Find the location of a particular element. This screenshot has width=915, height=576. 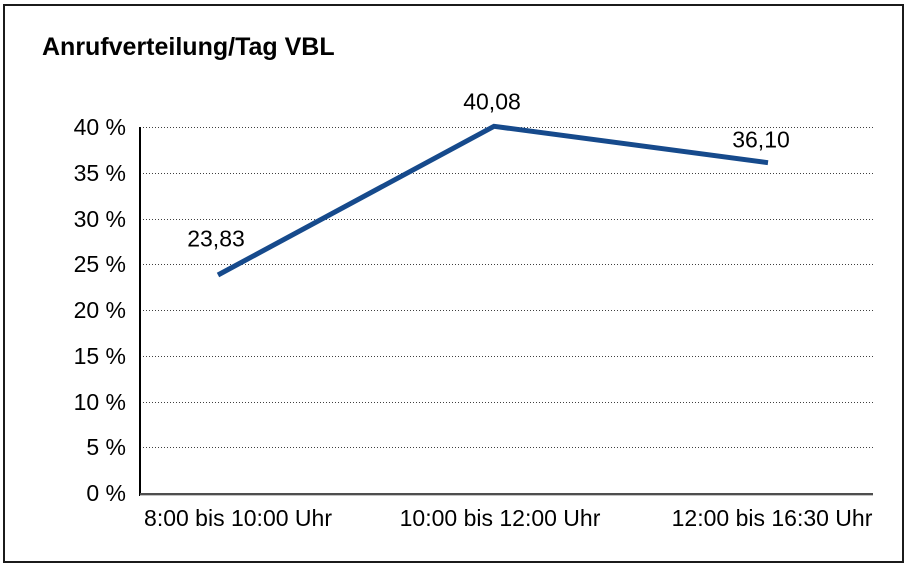

y-tick-label: 15 % is located at coordinates (99, 356).